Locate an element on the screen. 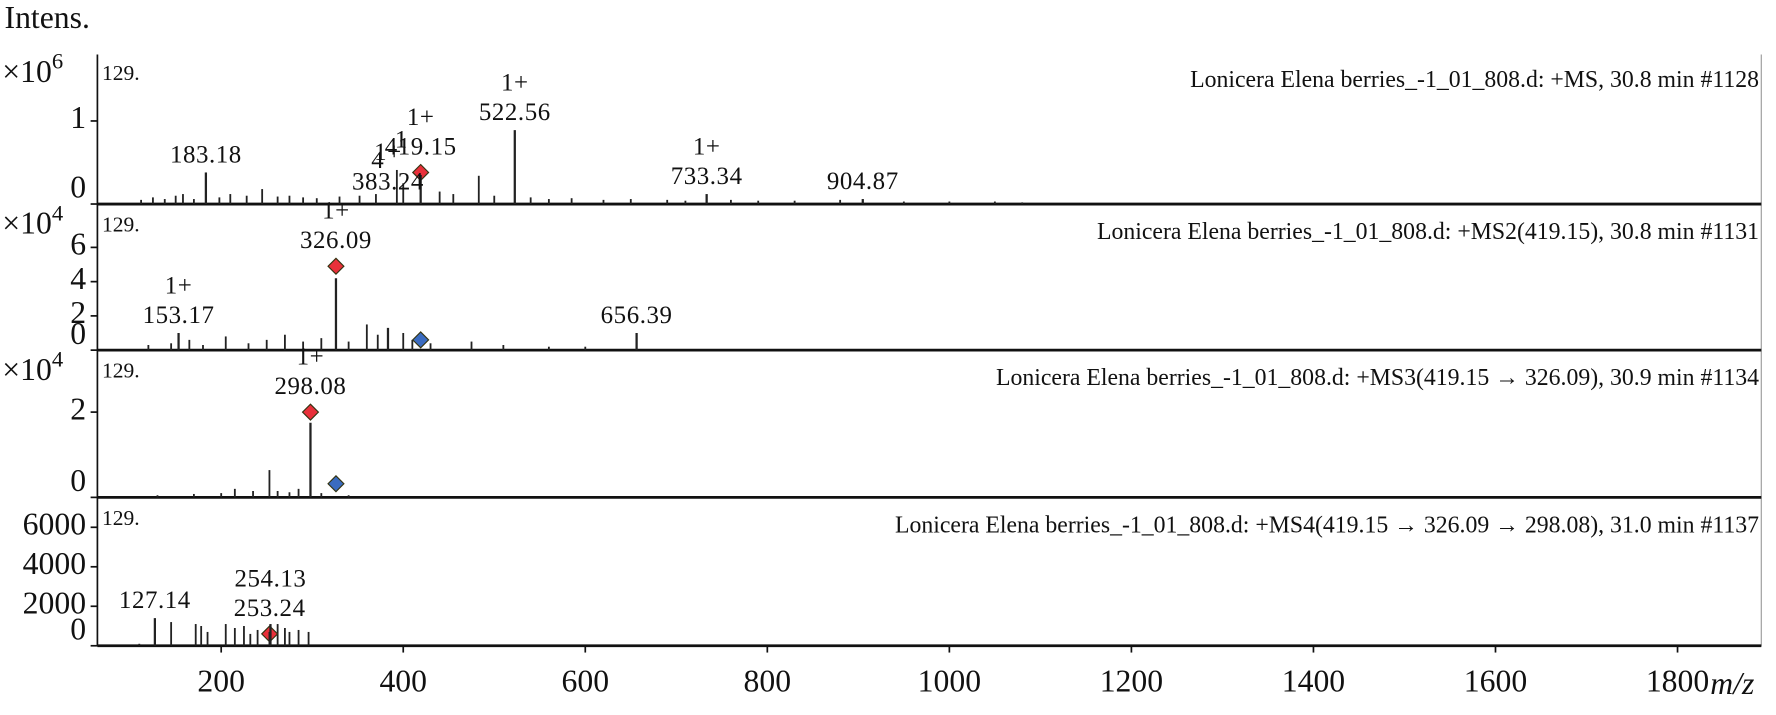  y-tick-label: 6000 is located at coordinates (54, 524).